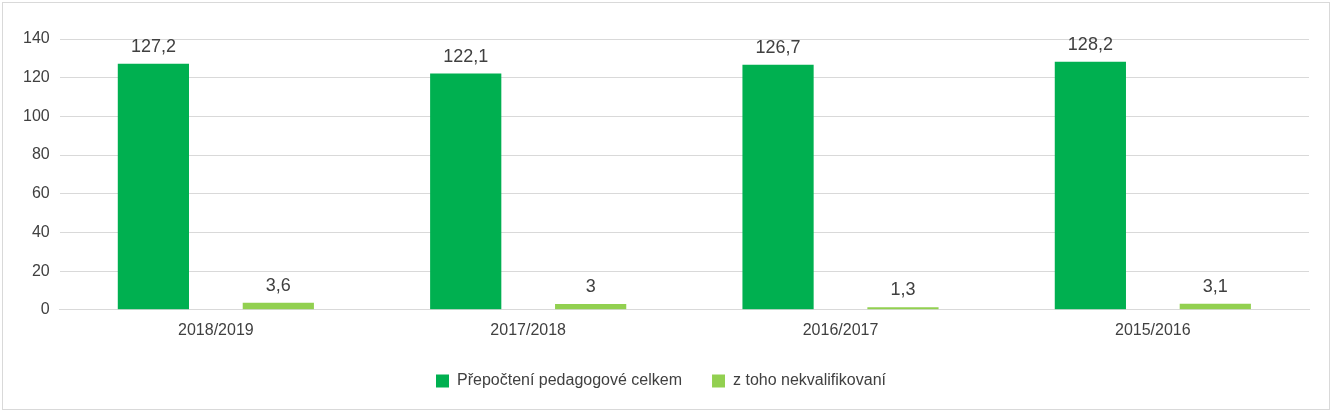  Describe the element at coordinates (528, 329) in the screenshot. I see `x-tick-label: 2017/2018` at that location.